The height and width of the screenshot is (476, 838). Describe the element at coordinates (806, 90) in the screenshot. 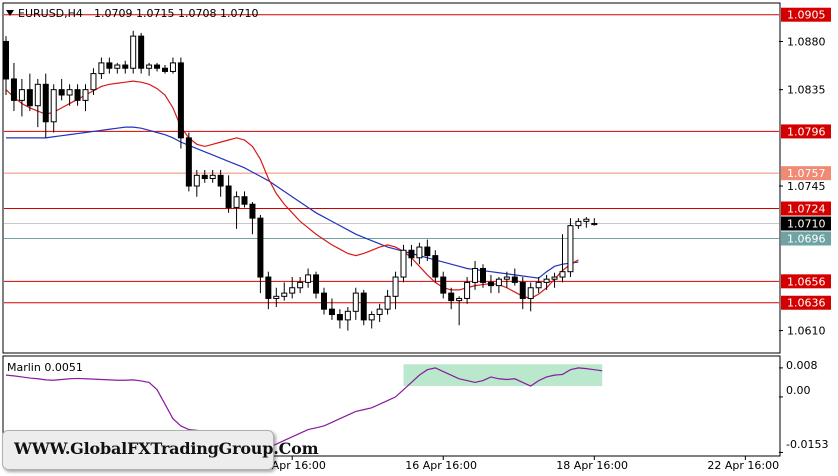

I see `price-tick-label: 1.0835` at that location.